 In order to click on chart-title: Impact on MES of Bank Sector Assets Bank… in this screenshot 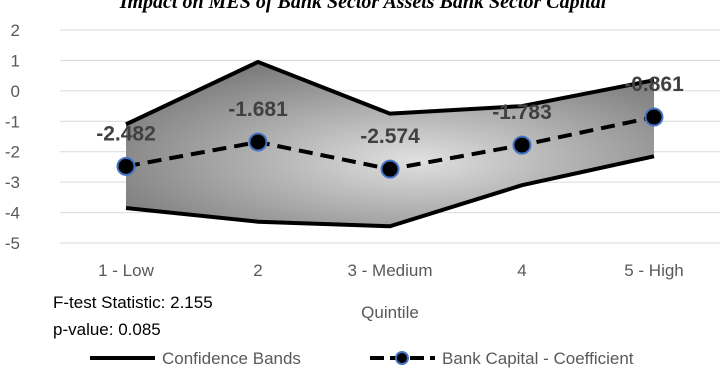, I will do `click(363, 6)`.